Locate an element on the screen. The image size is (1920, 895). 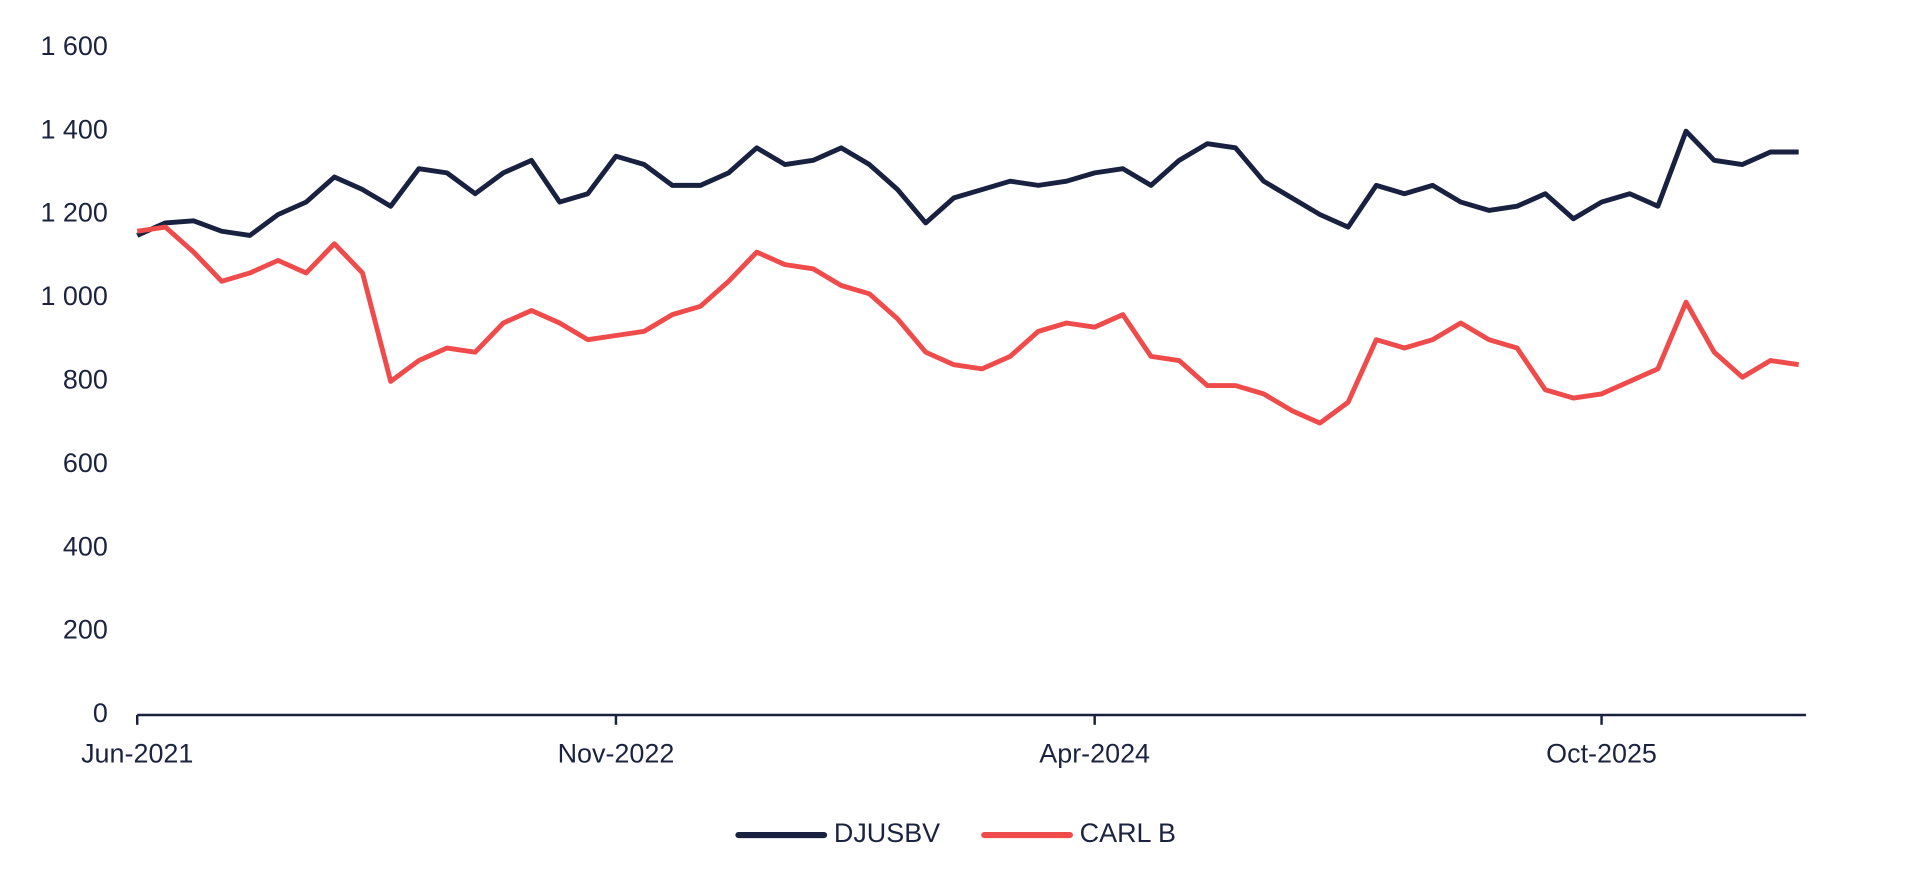
y-tick-label: 0 is located at coordinates (100, 713).